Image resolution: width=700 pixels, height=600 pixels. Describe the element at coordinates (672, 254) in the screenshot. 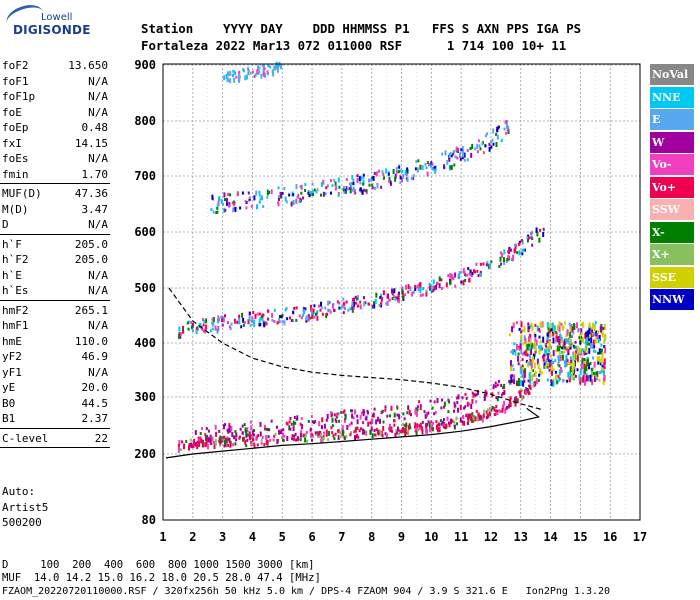

I see `legend-item-x: X+` at that location.